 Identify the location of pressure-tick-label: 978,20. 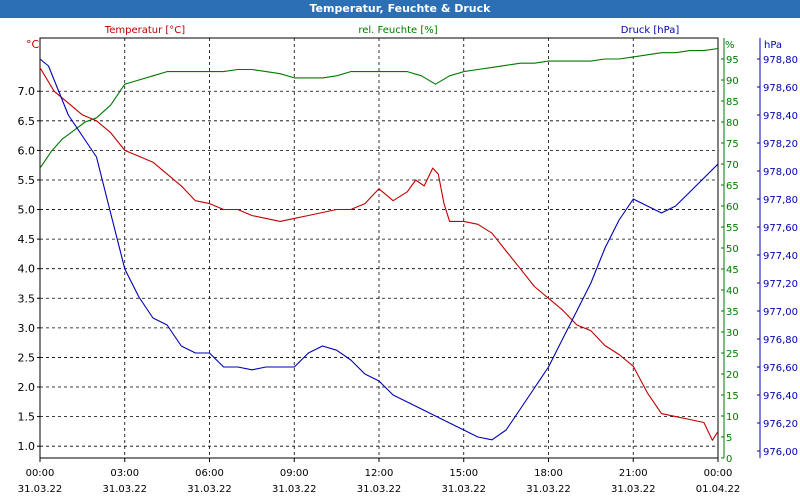
(780, 144).